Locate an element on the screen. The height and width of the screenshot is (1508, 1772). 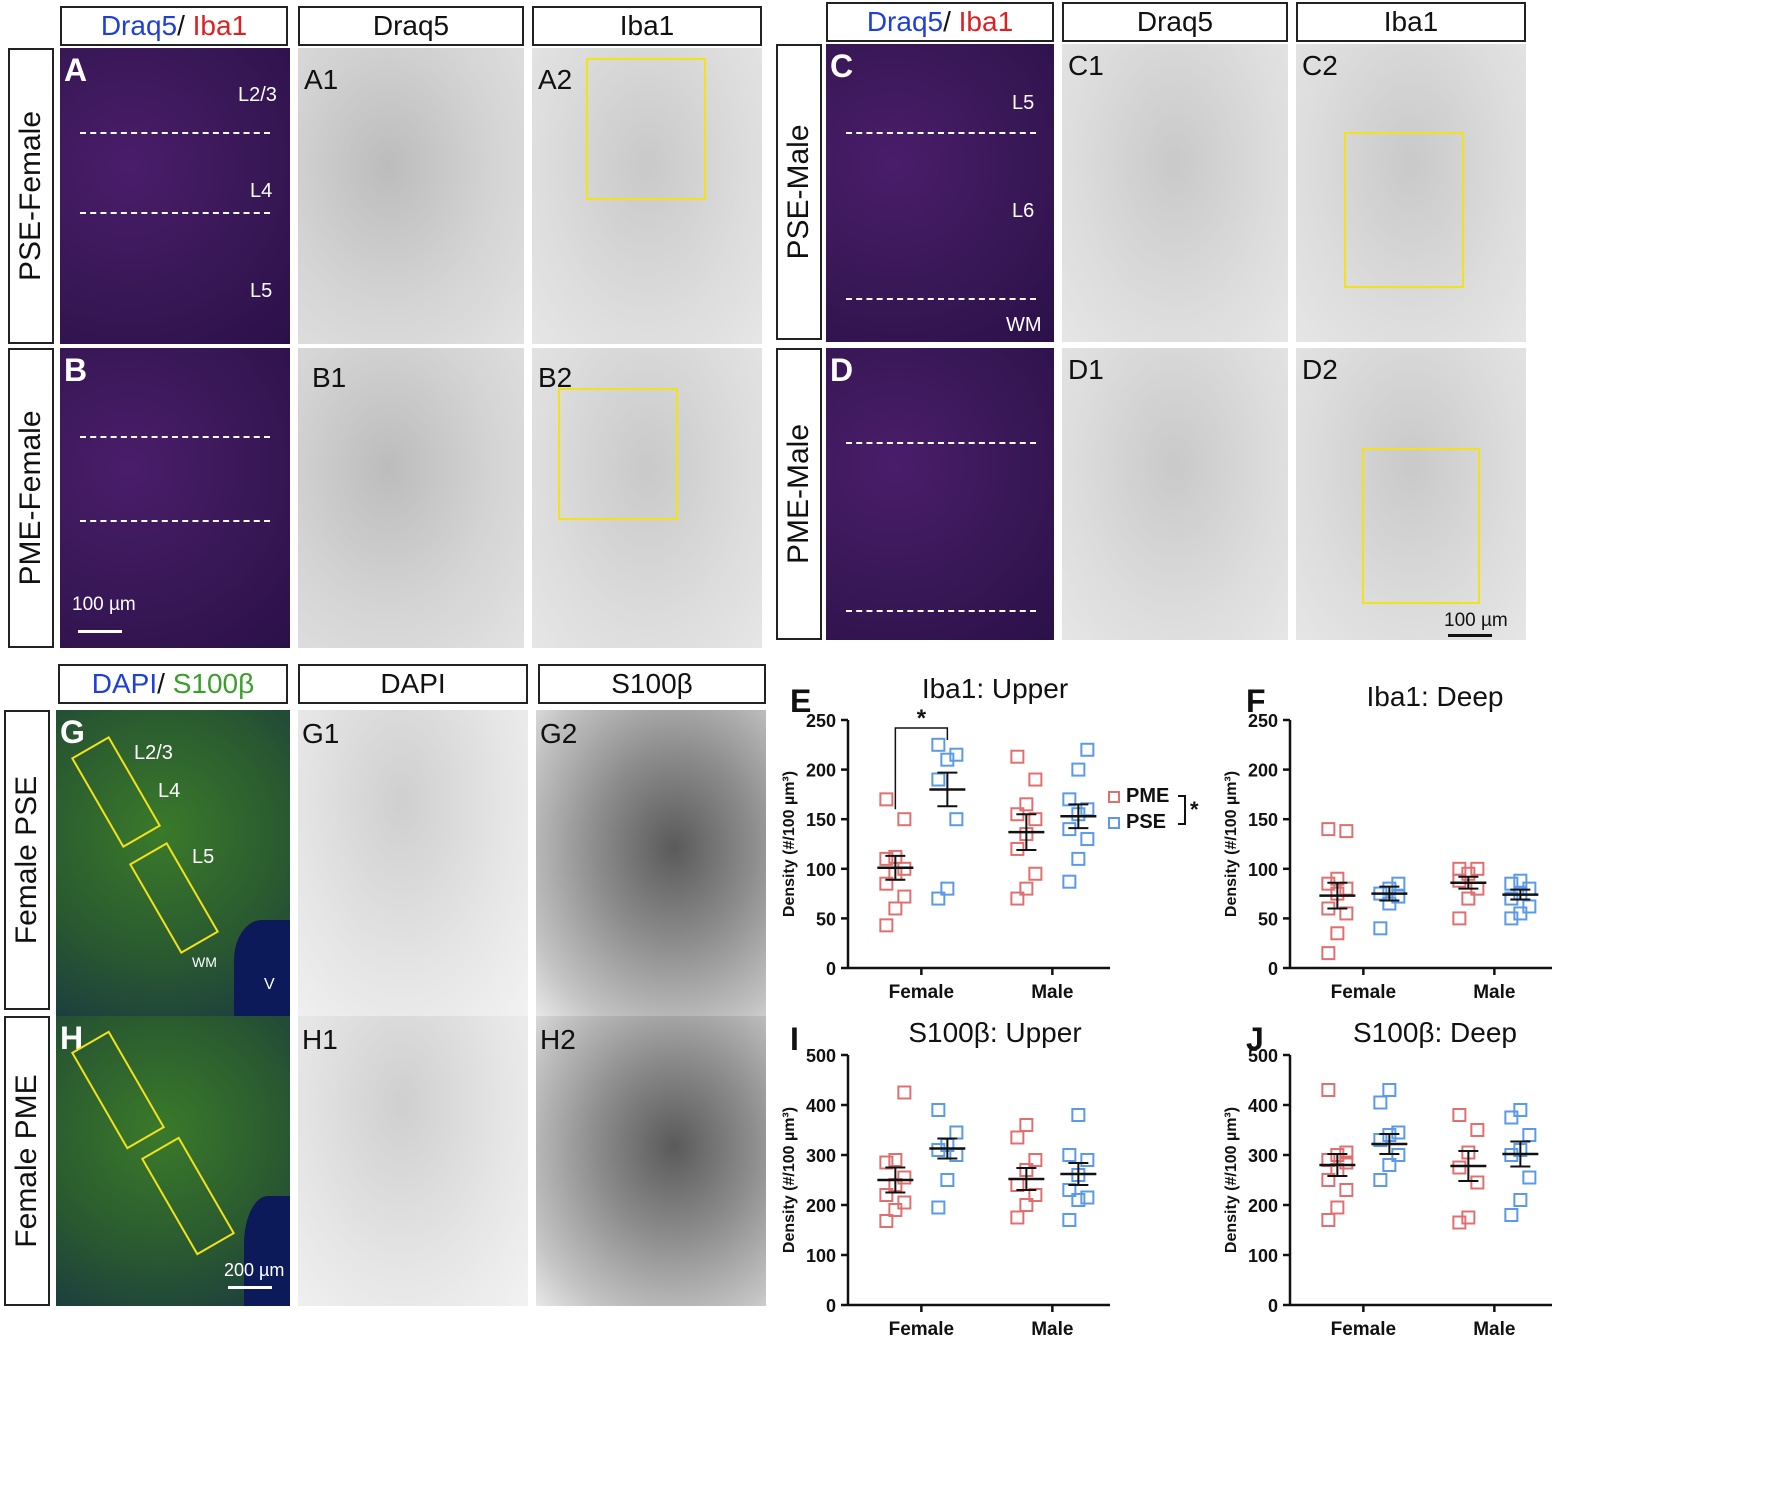
layer-label: WM is located at coordinates (204, 962).